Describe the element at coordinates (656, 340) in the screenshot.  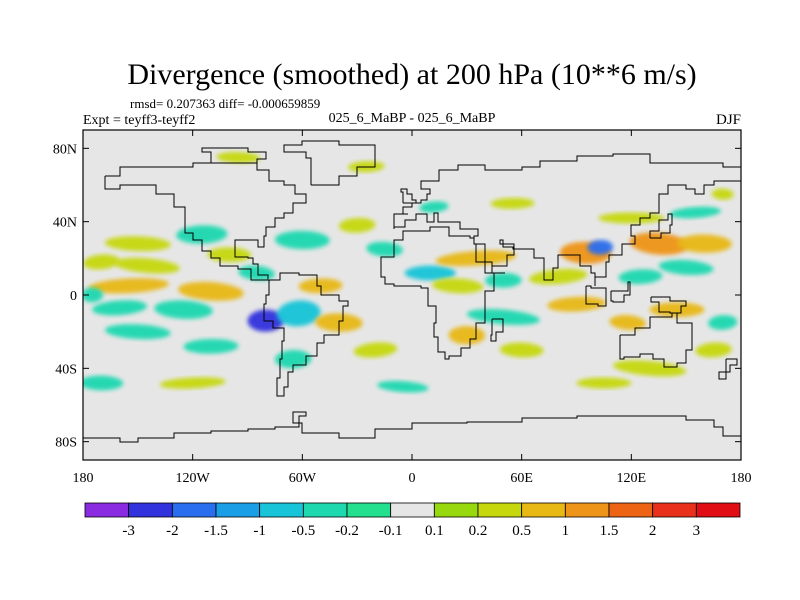
I see `australia-coast` at that location.